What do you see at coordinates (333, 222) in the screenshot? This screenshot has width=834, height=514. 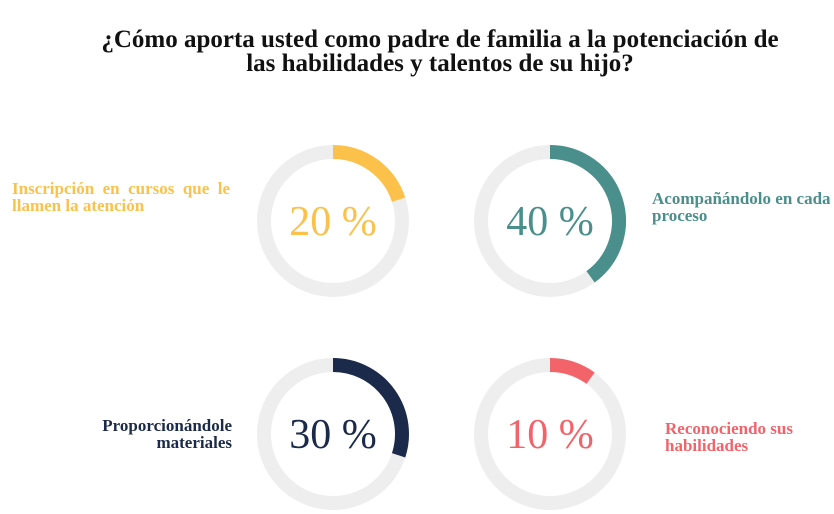 I see `value-label: 20 %` at bounding box center [333, 222].